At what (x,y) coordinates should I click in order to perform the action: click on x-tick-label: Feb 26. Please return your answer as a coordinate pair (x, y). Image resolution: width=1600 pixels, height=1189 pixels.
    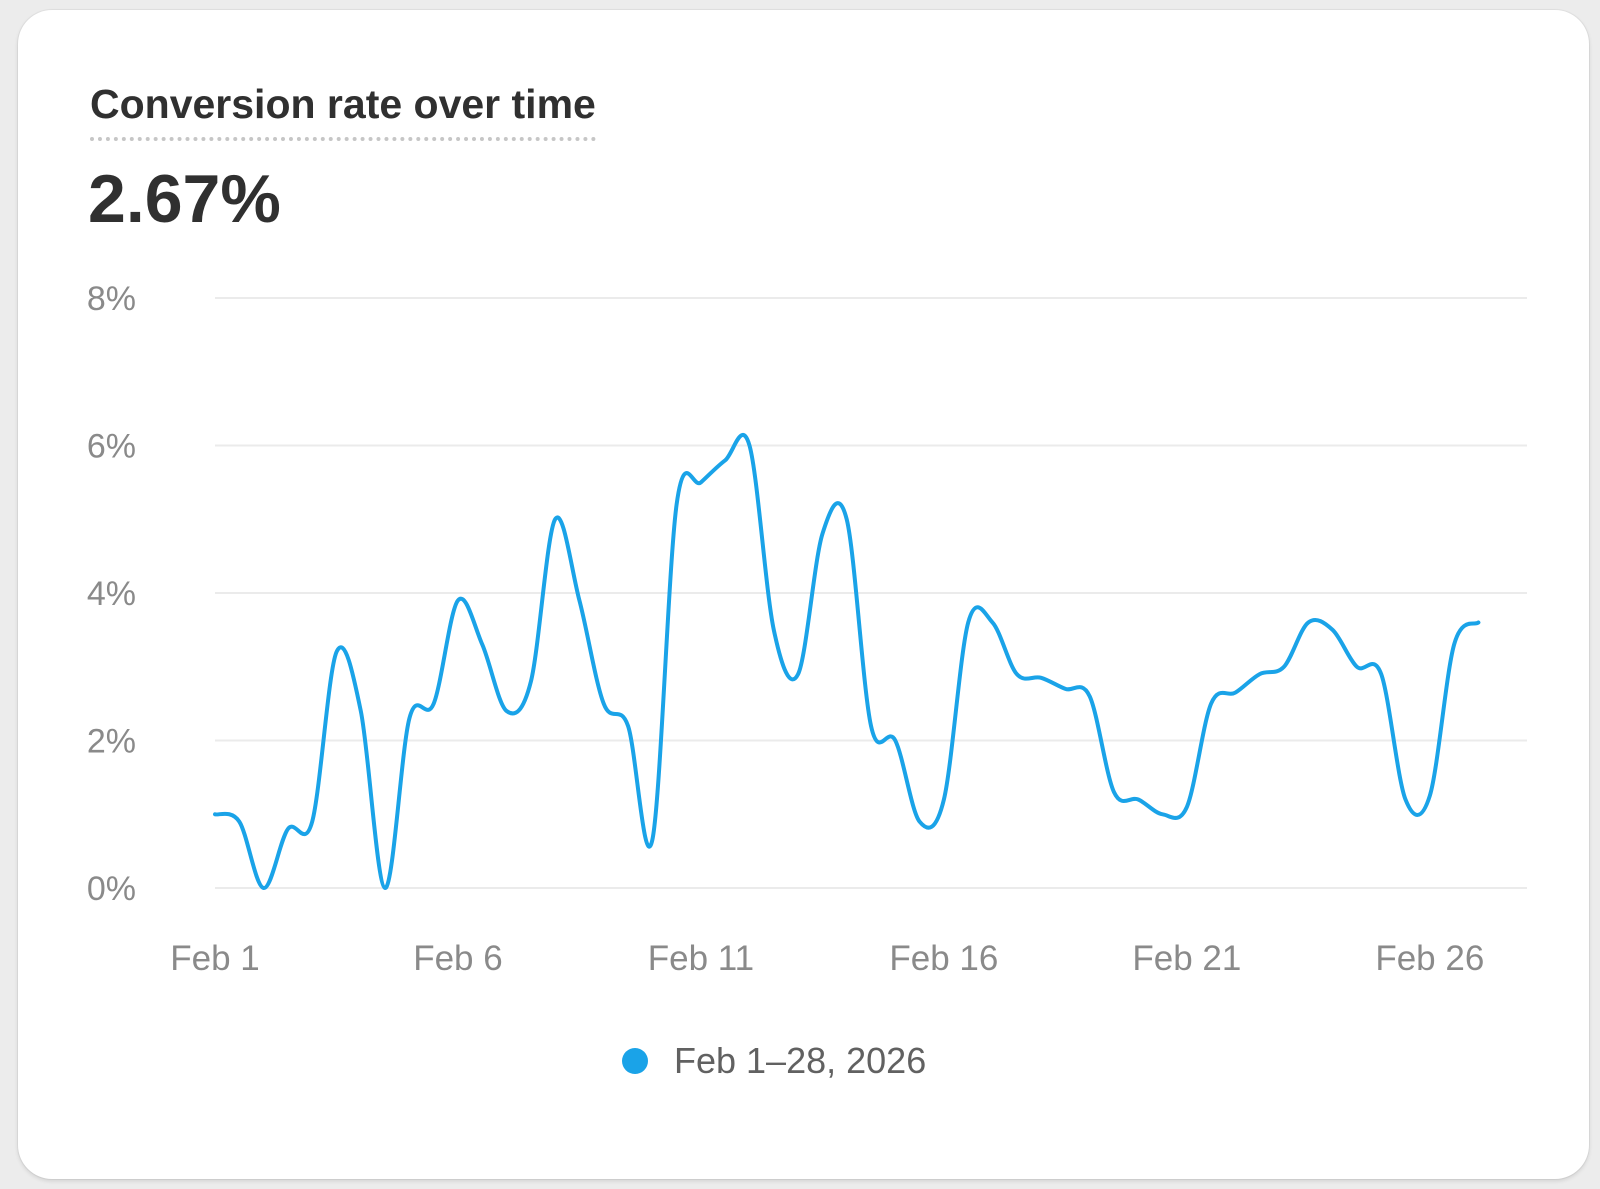
    Looking at the image, I should click on (1429, 958).